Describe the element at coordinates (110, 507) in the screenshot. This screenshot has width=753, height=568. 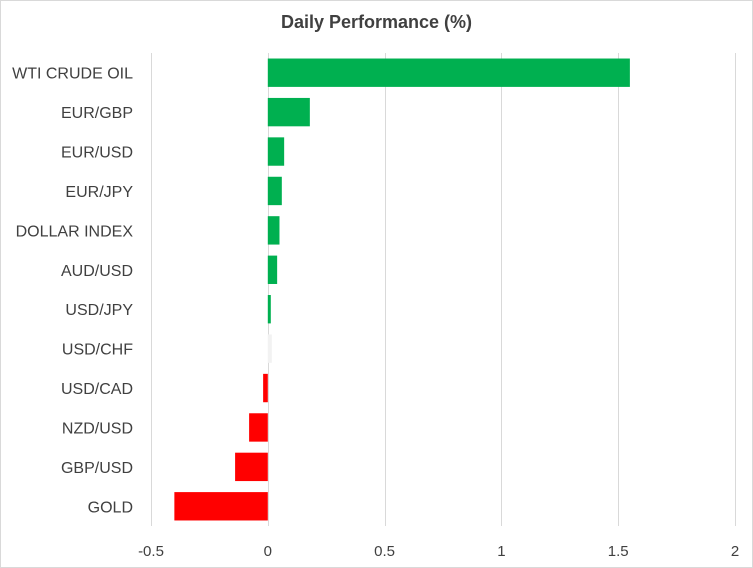
I see `category-label-11: GOLD` at that location.